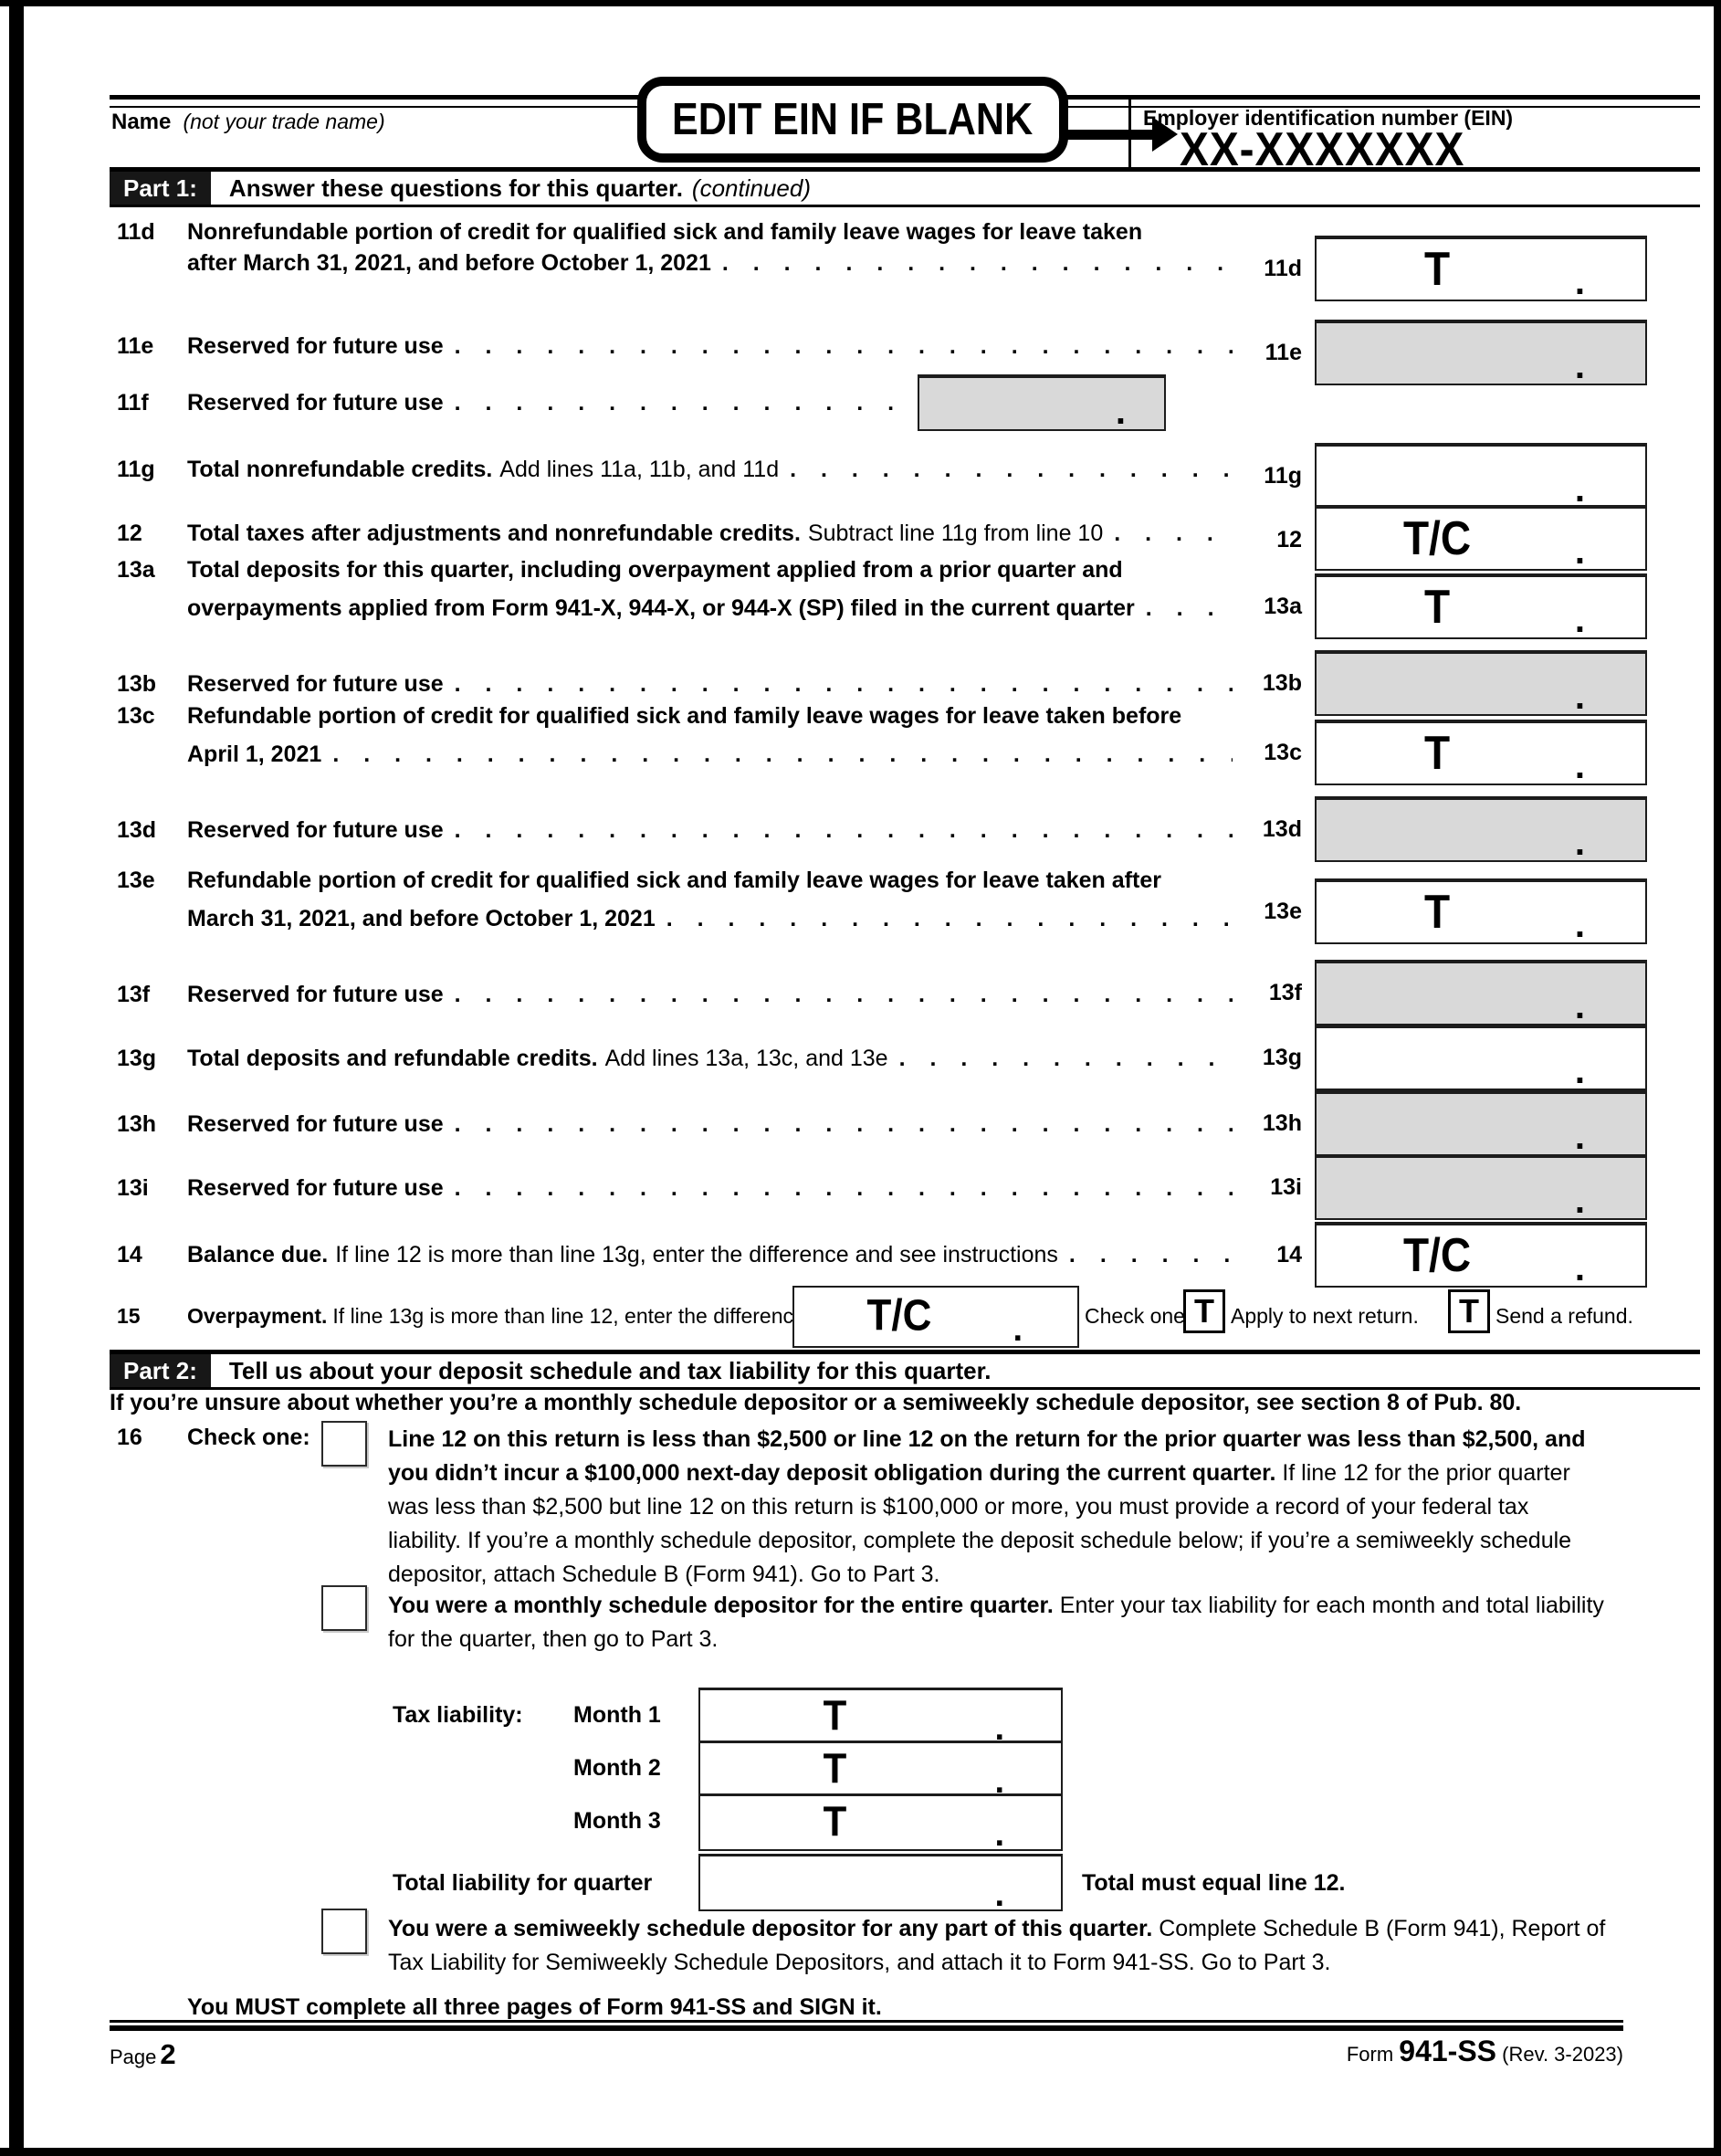  What do you see at coordinates (1481, 683) in the screenshot?
I see `amount-box-13b: .` at bounding box center [1481, 683].